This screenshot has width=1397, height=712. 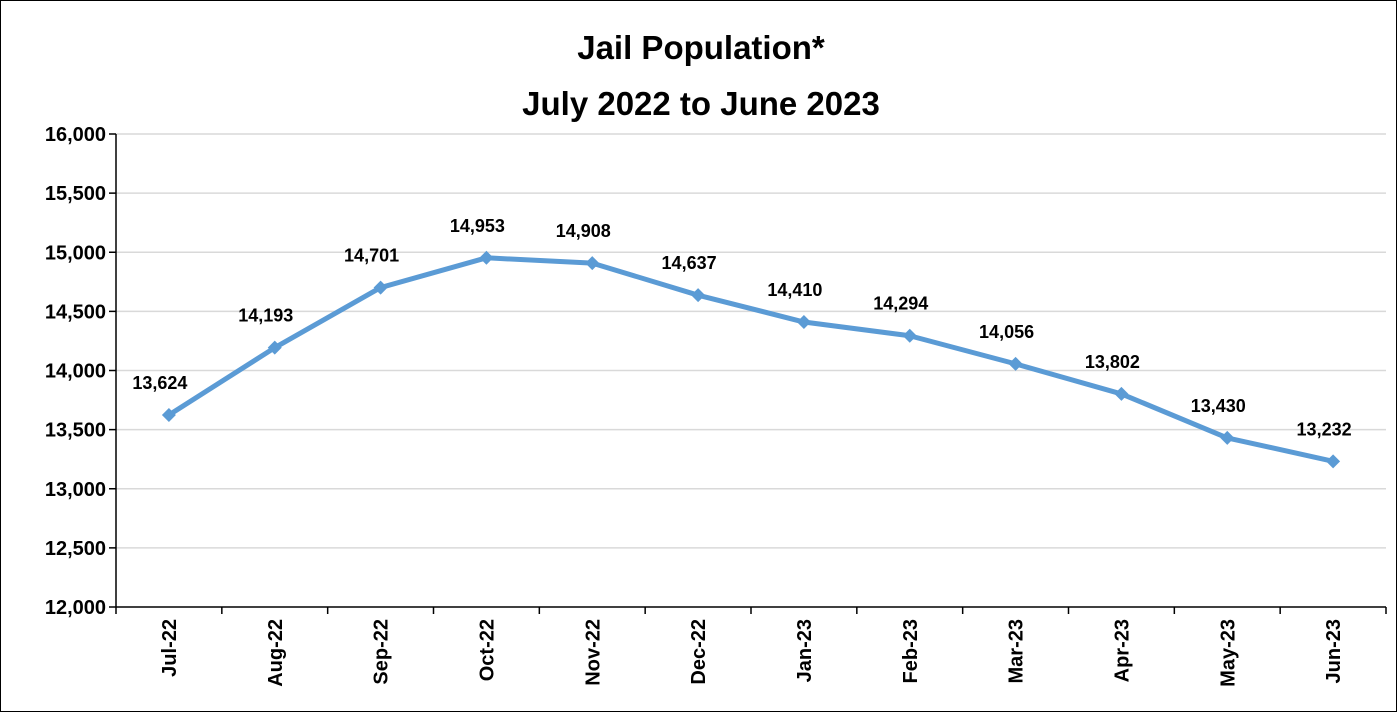 I want to click on data-label: 14,953, so click(x=477, y=226).